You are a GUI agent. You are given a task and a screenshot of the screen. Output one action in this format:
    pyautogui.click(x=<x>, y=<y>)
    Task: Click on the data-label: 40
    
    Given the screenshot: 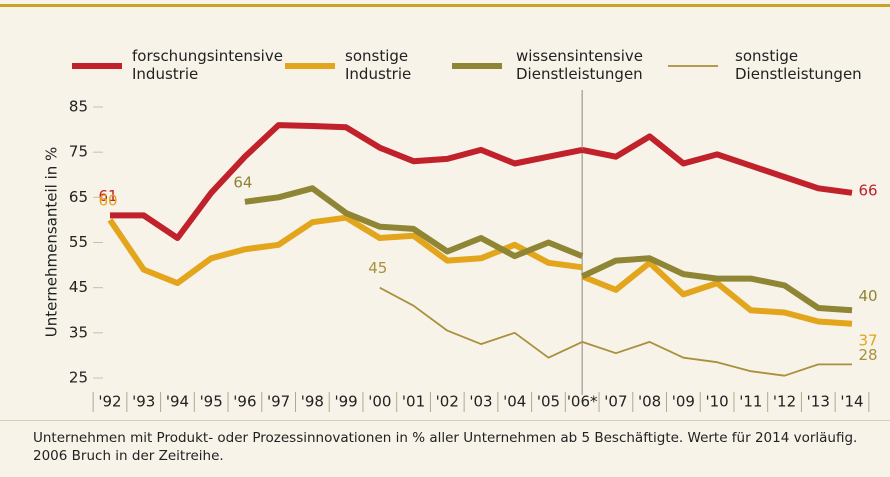 What is the action you would take?
    pyautogui.click(x=867, y=296)
    